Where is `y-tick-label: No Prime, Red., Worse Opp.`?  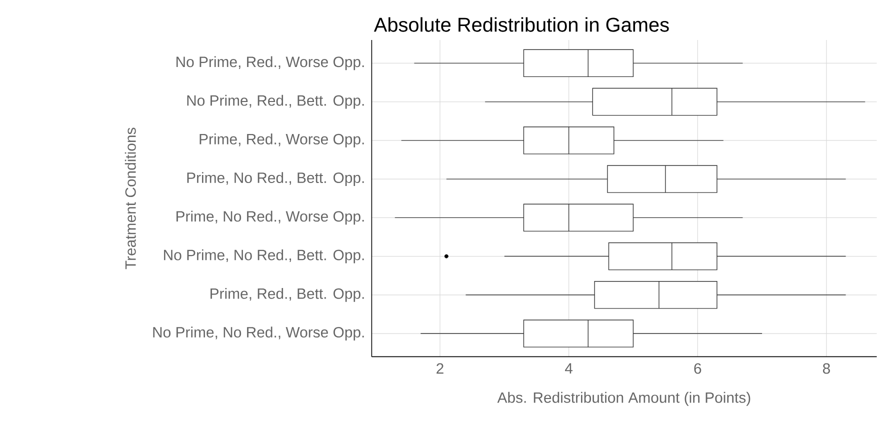 y-tick-label: No Prime, Red., Worse Opp. is located at coordinates (270, 63).